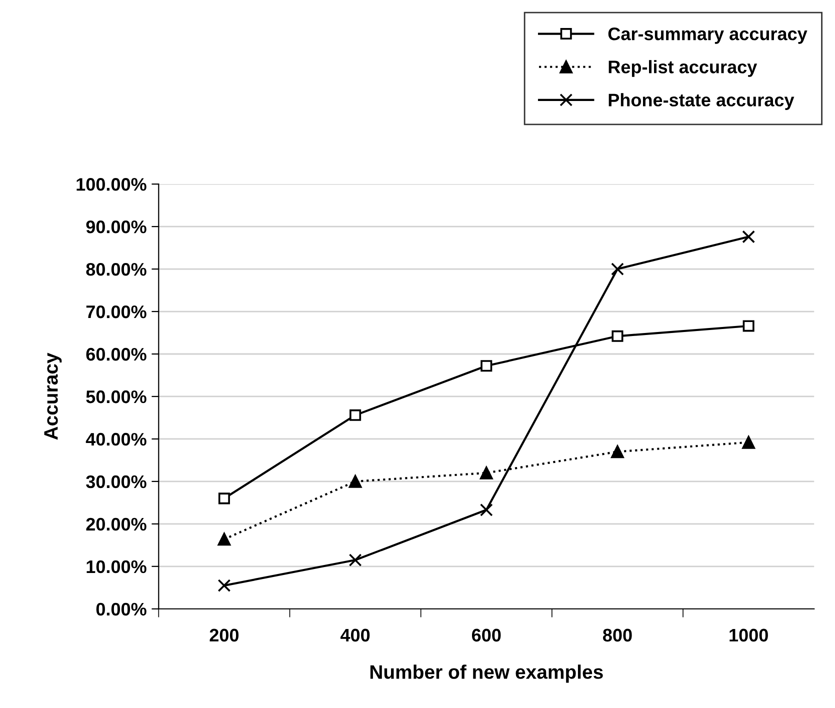  What do you see at coordinates (617, 635) in the screenshot?
I see `x-tick-label: 800` at bounding box center [617, 635].